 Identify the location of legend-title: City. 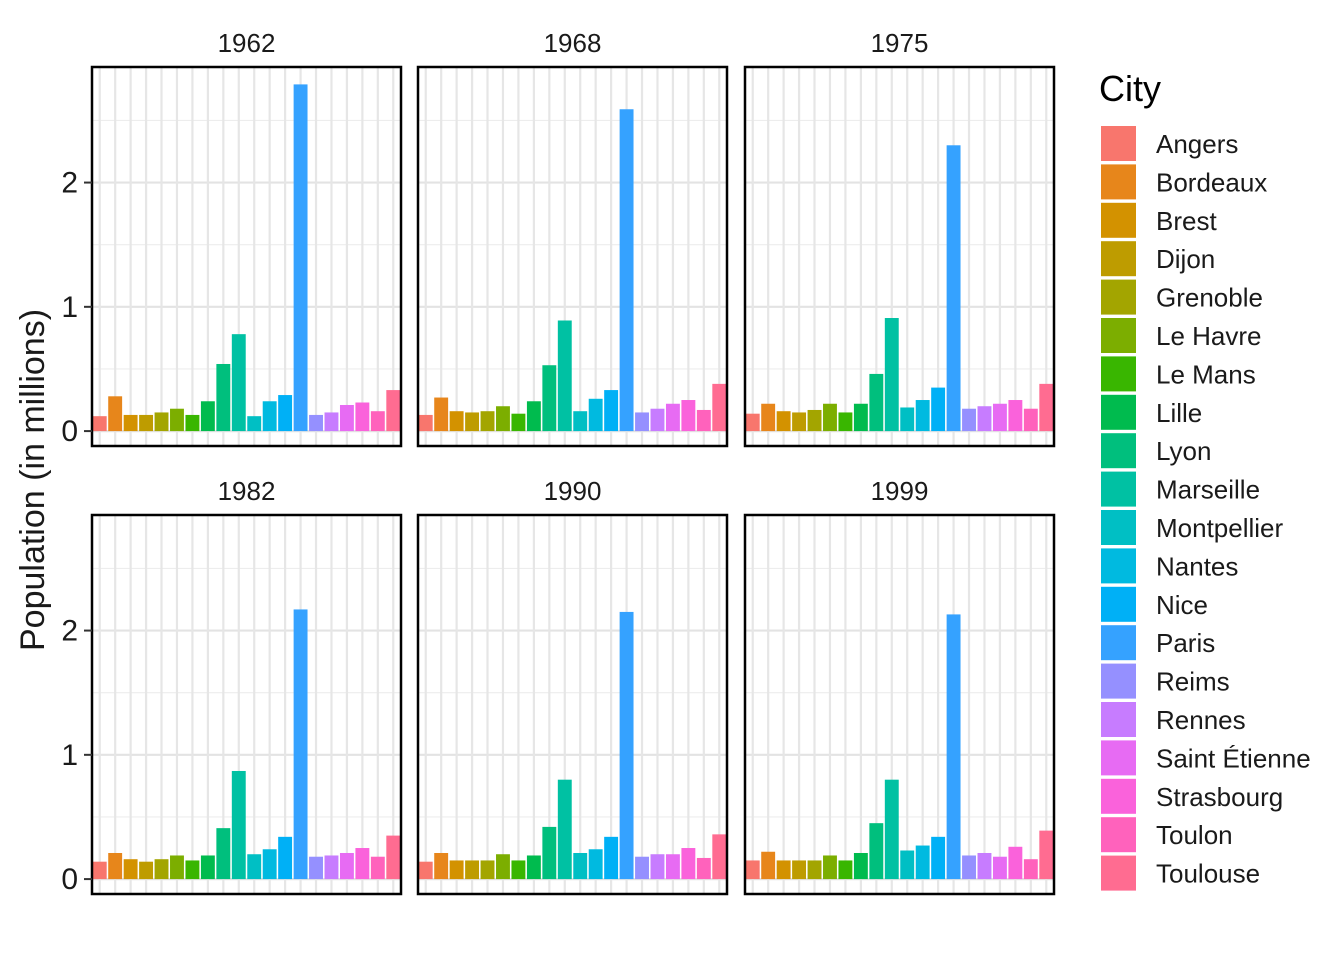
(1130, 88).